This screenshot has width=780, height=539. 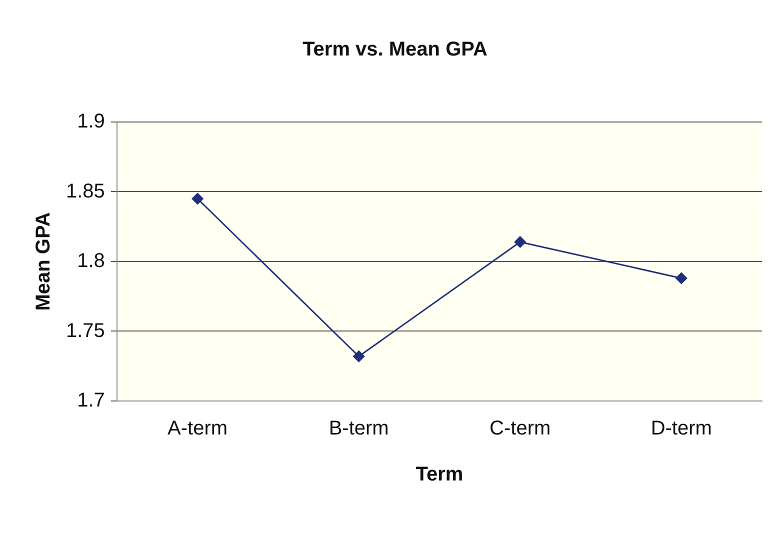 I want to click on y-tick-label: 1.9, so click(x=91, y=121).